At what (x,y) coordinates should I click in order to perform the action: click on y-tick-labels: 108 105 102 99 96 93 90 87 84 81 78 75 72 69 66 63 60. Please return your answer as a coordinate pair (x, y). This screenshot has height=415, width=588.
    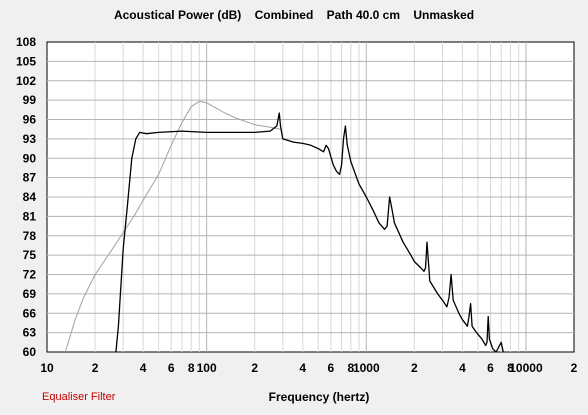
    Looking at the image, I should click on (26, 197).